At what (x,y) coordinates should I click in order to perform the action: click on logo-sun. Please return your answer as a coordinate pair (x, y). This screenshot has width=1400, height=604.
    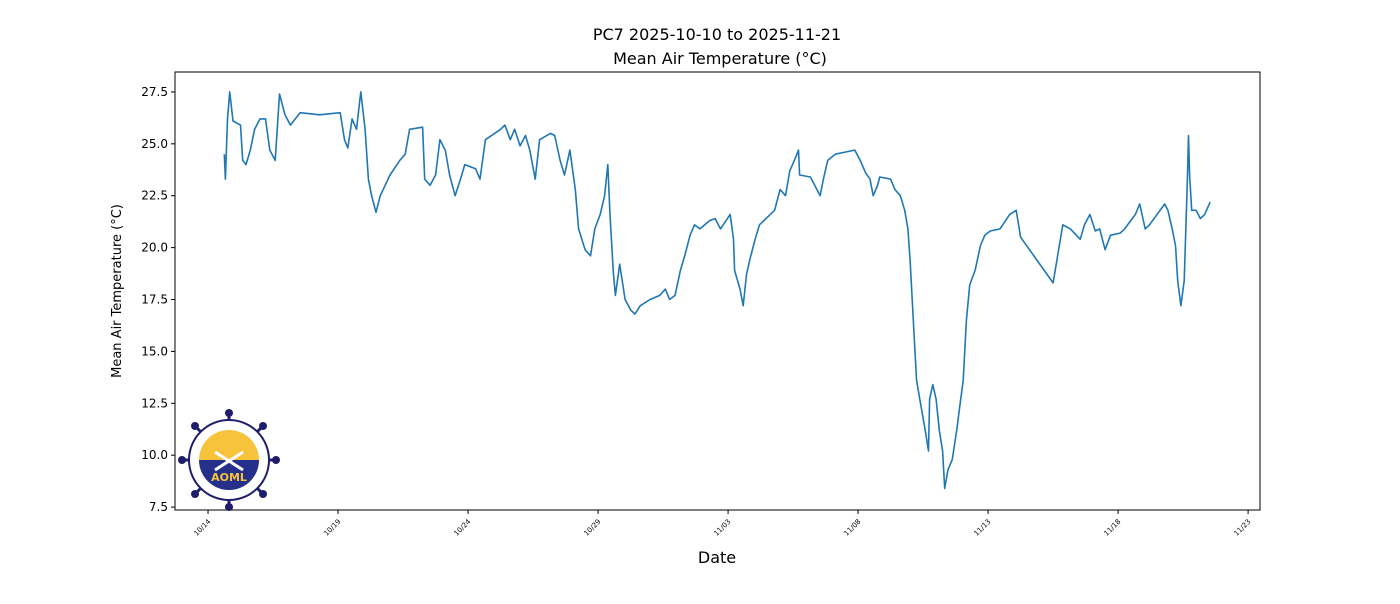
    Looking at the image, I should click on (229, 445).